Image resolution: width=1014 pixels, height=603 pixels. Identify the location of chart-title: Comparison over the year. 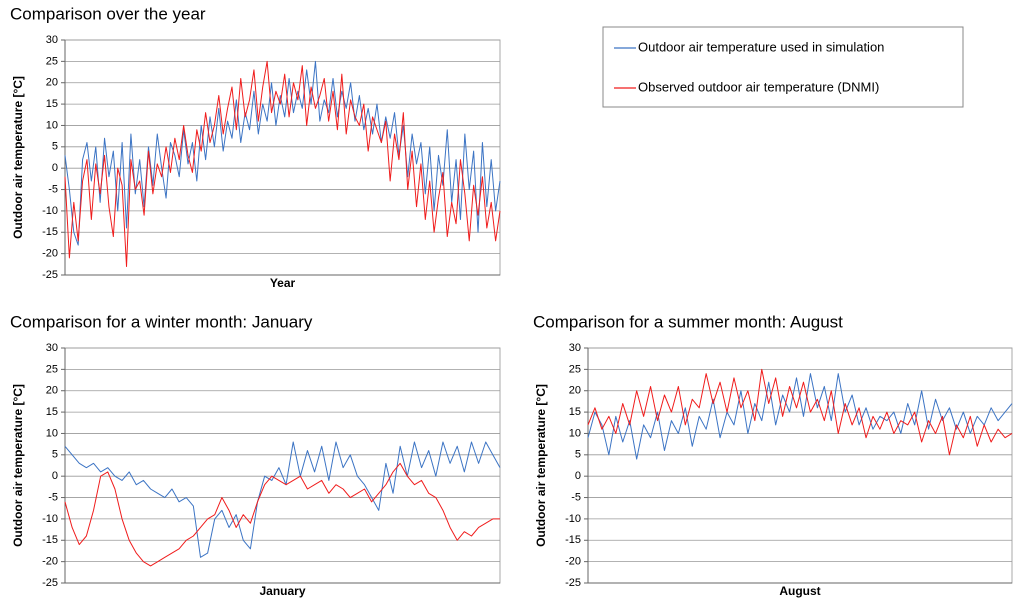
(108, 13).